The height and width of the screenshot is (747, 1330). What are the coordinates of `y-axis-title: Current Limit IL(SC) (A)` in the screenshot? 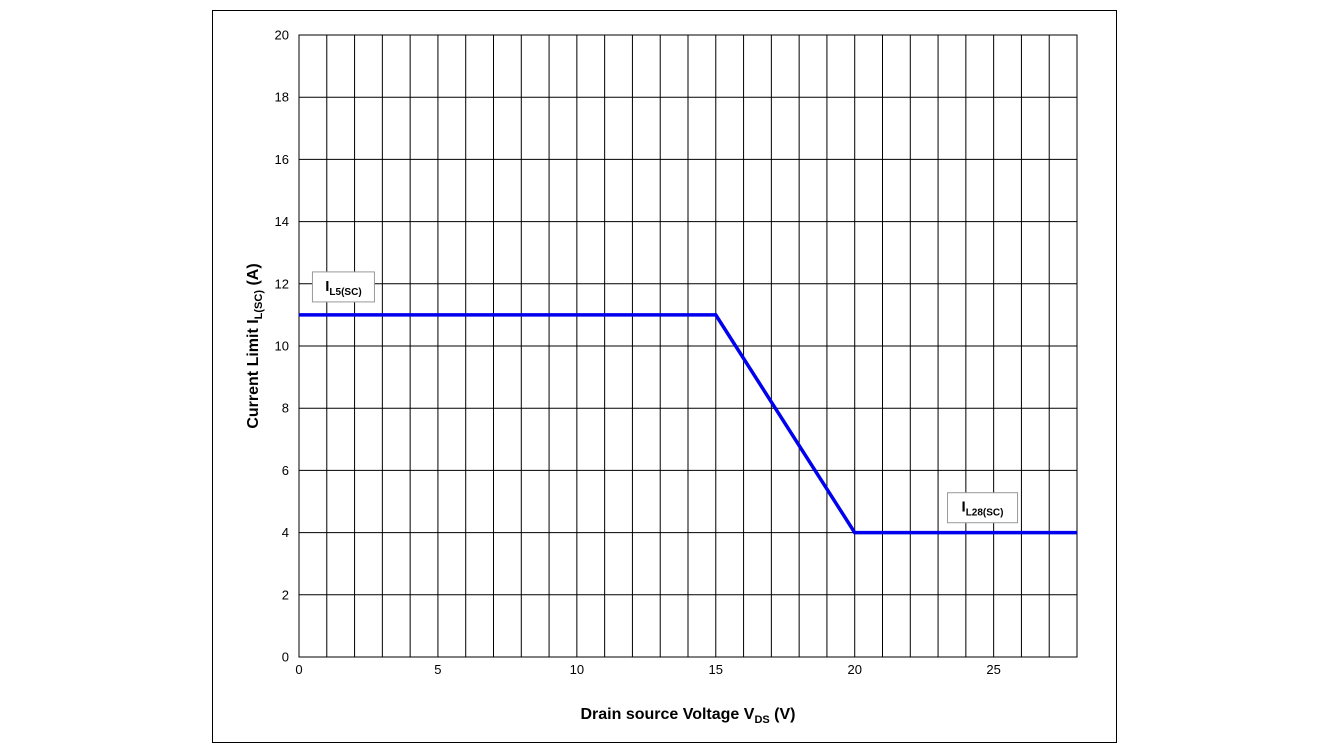 It's located at (255, 345).